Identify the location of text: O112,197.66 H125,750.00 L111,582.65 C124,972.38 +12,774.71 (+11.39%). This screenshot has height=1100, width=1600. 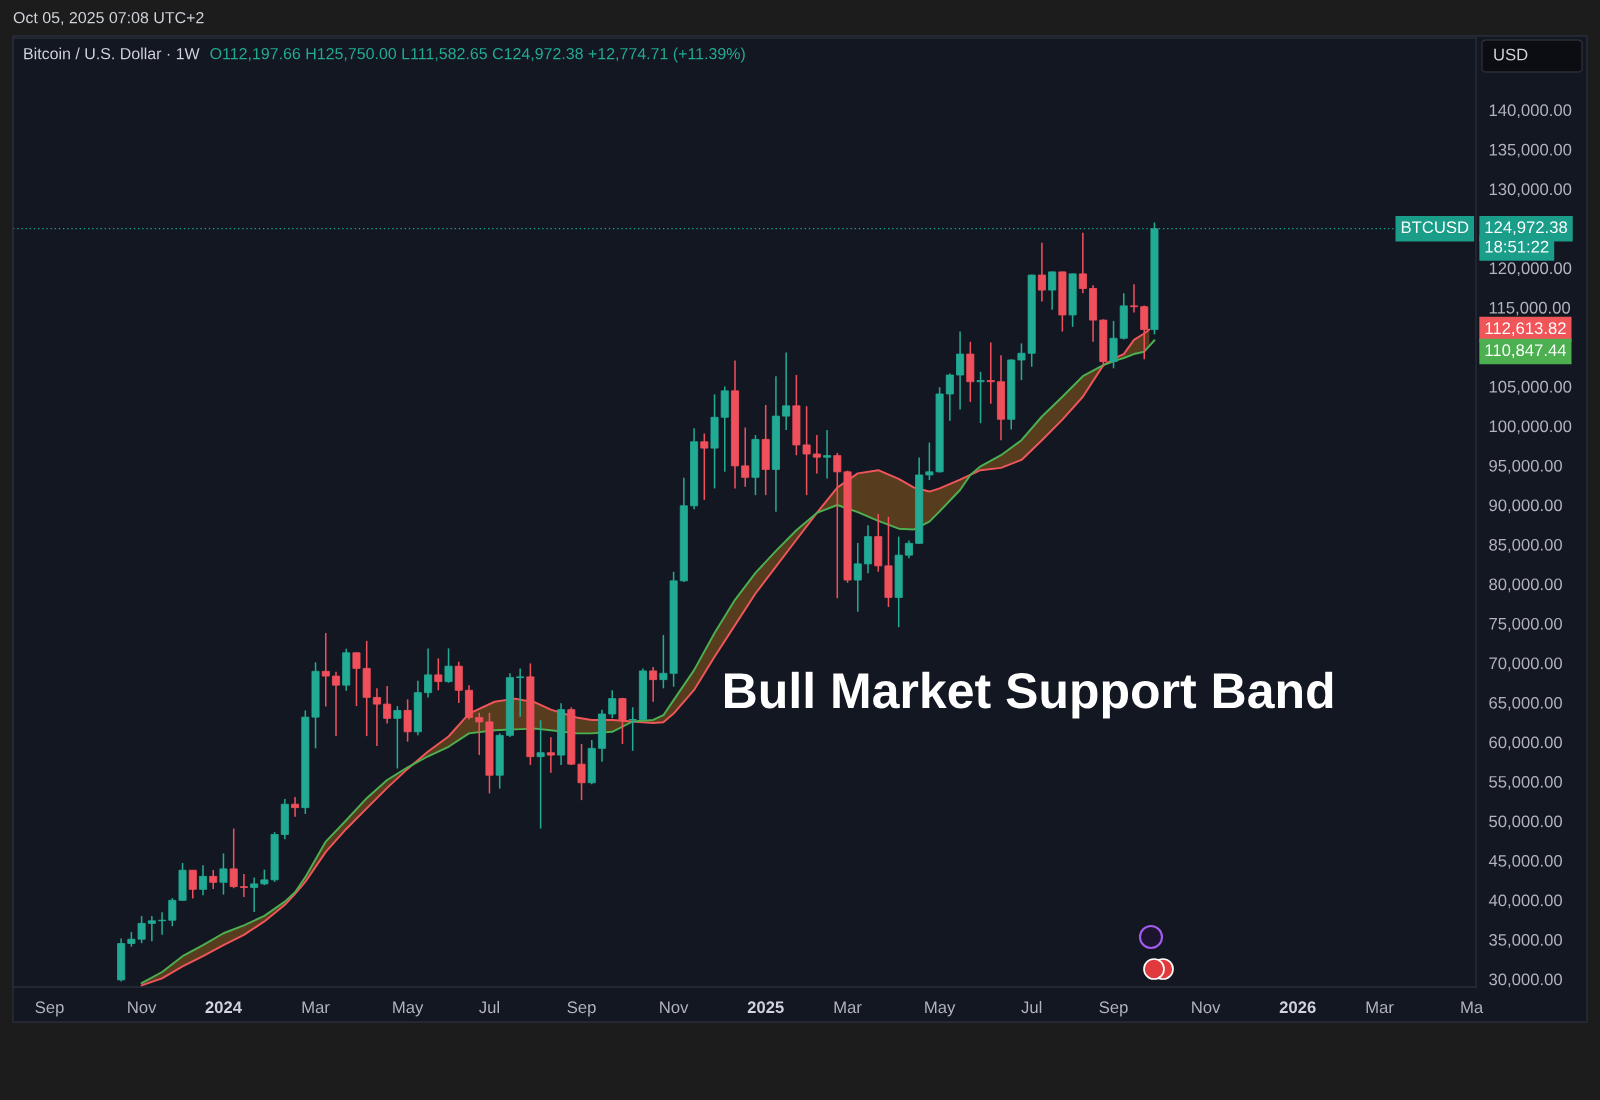
(477, 55).